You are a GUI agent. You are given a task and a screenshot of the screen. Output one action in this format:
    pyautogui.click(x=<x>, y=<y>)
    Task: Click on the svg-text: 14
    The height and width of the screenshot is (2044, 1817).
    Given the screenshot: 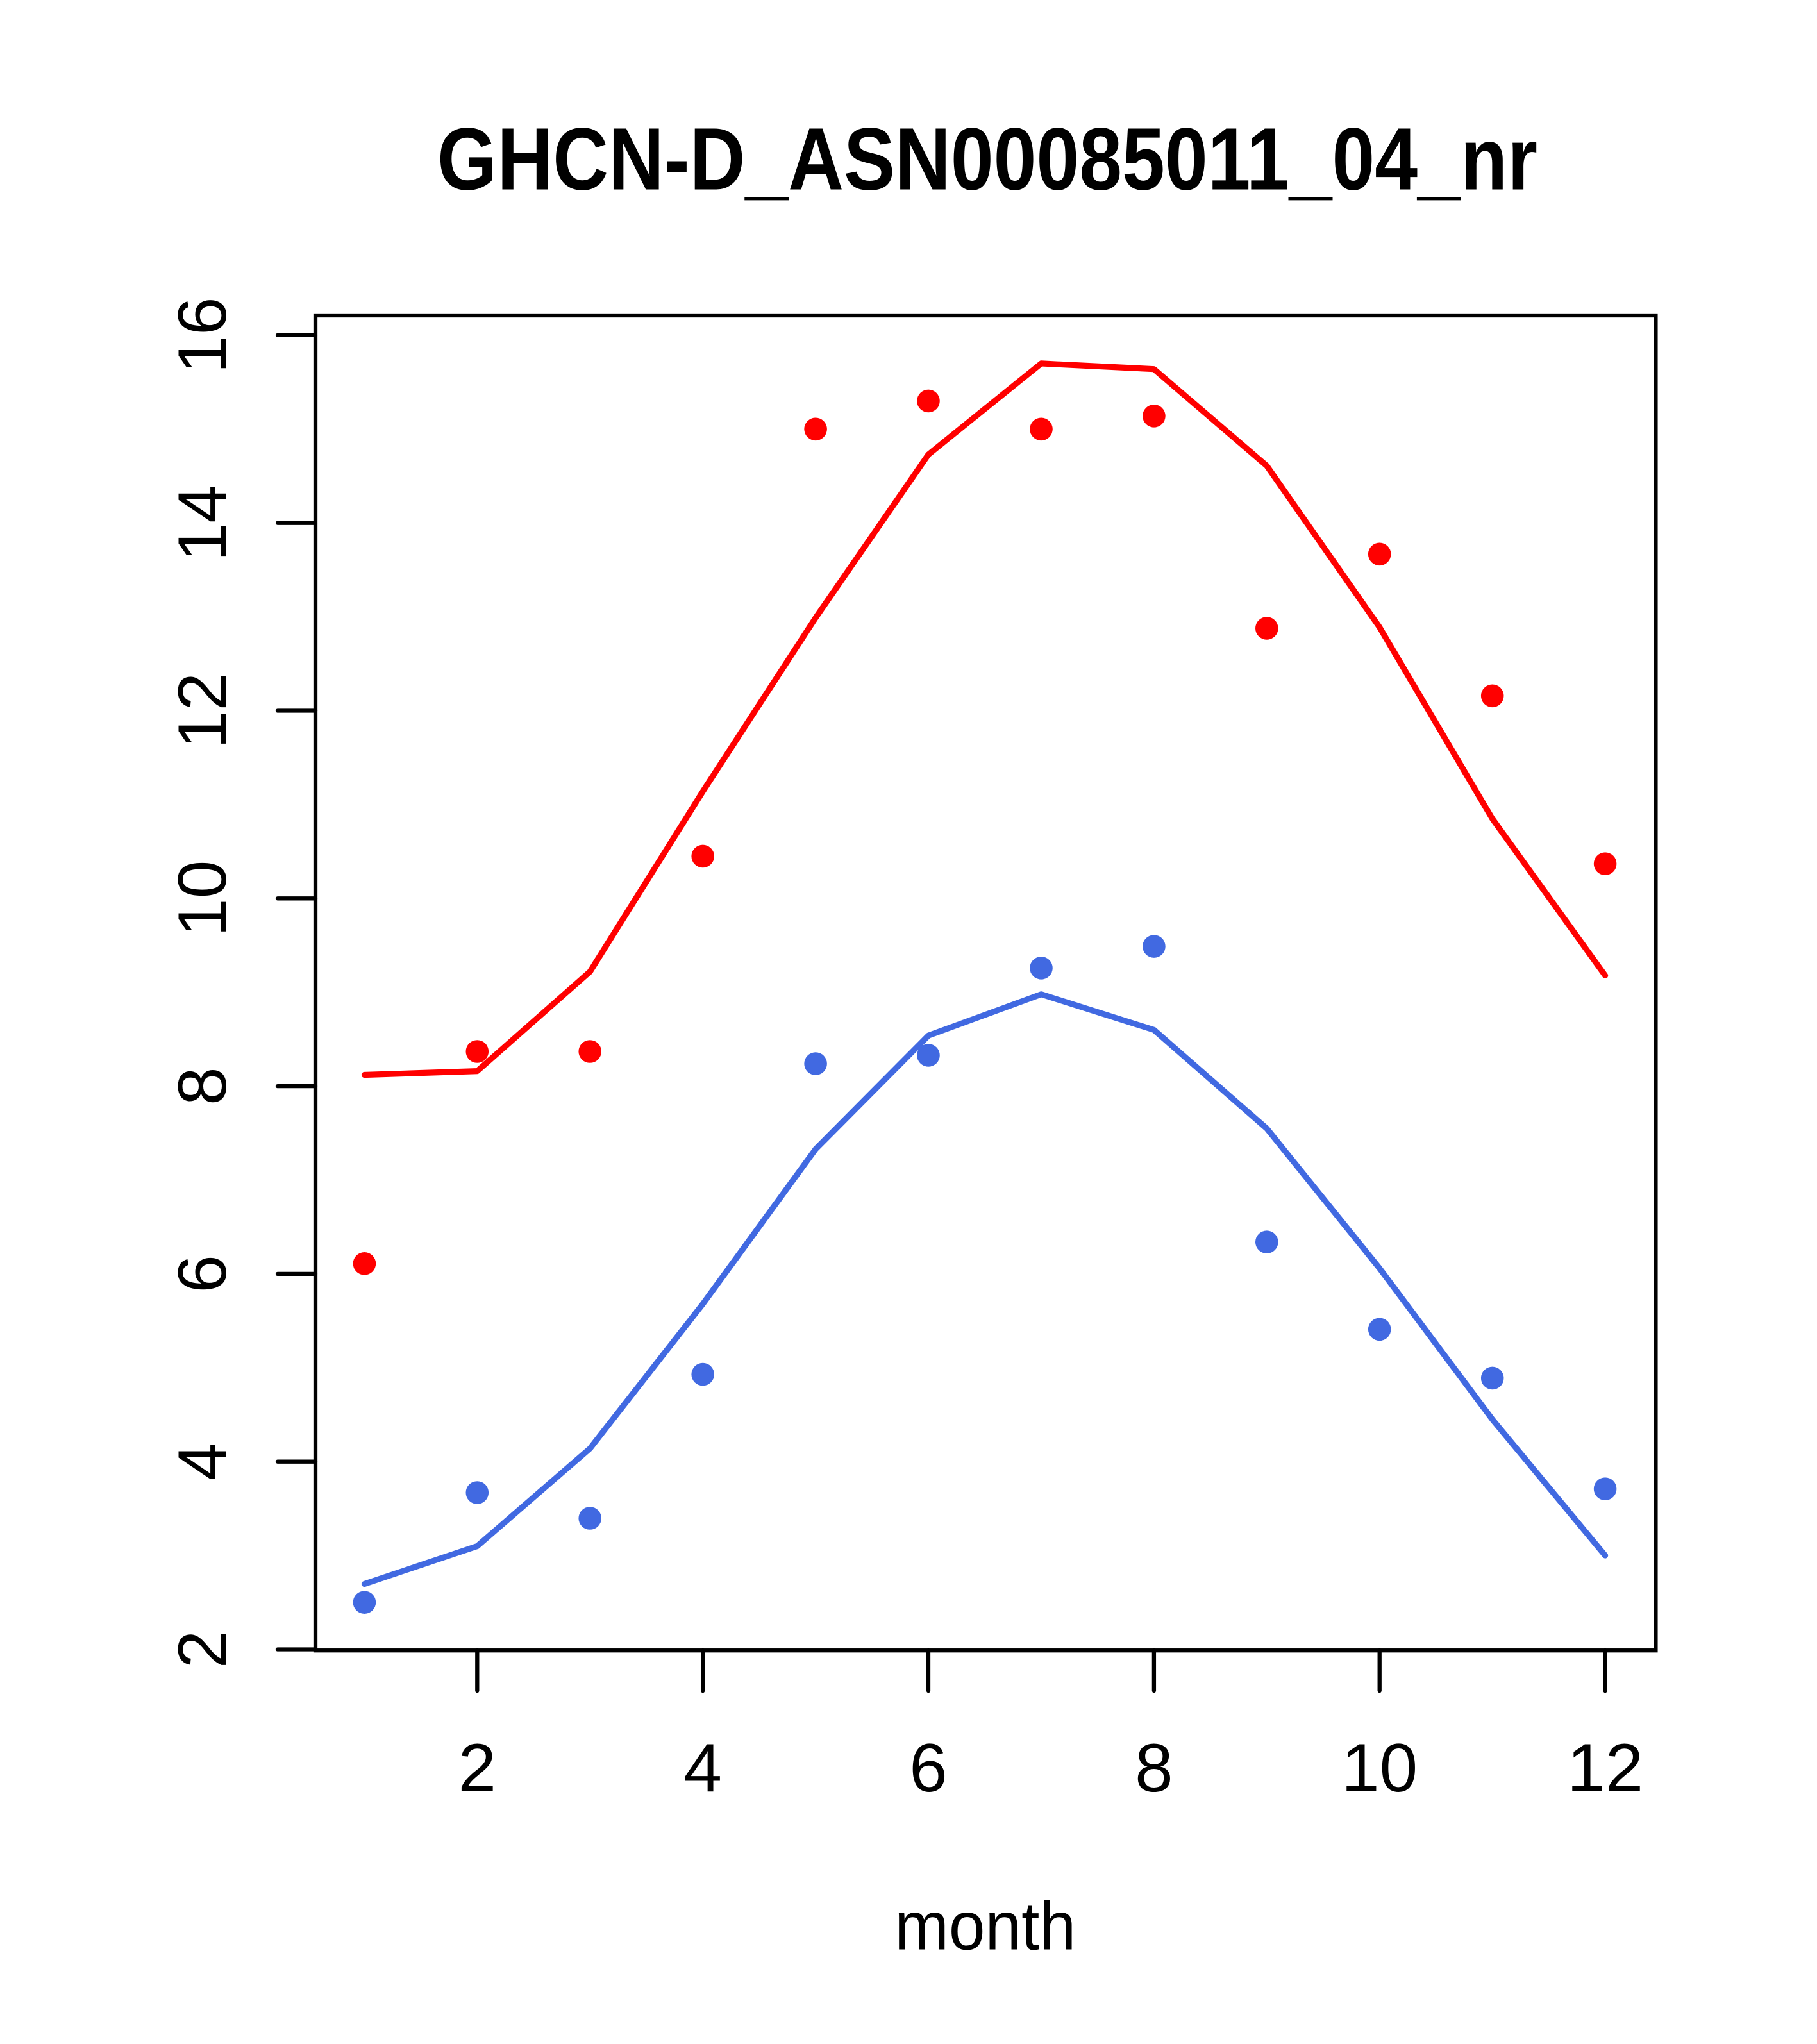 What is the action you would take?
    pyautogui.click(x=201, y=523)
    